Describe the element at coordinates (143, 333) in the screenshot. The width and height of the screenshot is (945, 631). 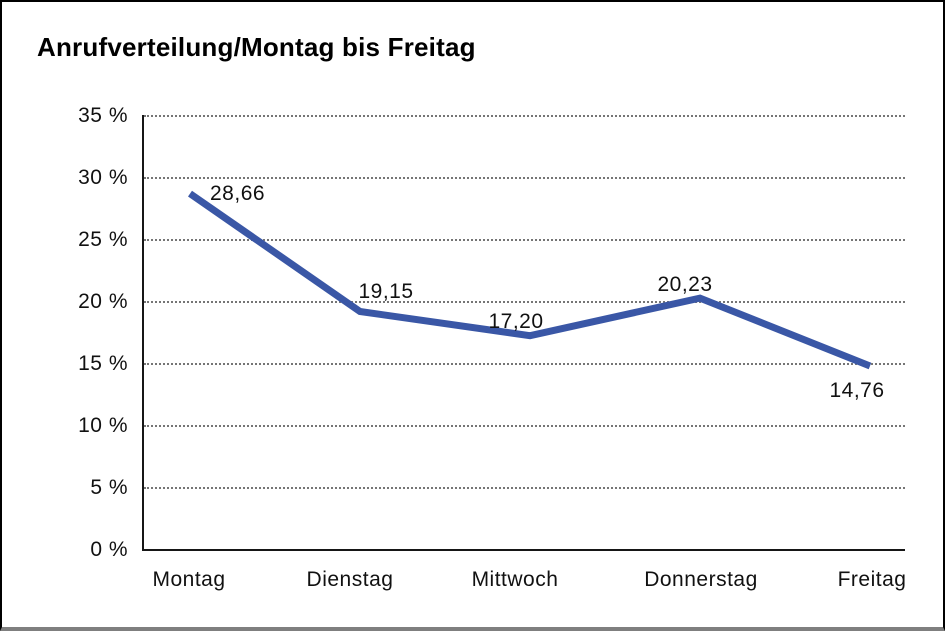
I see `y-axis-line` at that location.